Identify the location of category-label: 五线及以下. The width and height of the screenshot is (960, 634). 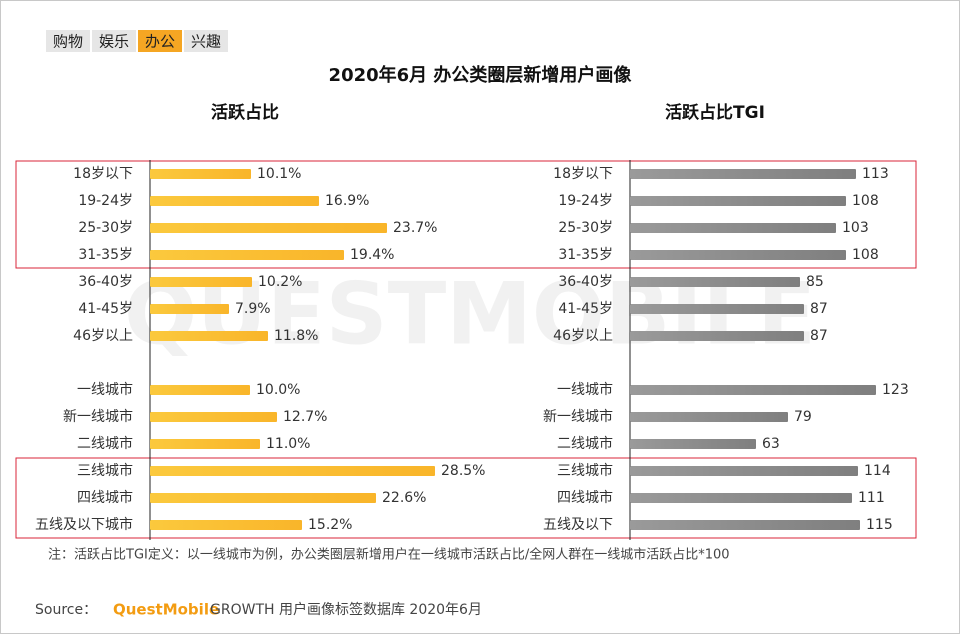
(578, 525).